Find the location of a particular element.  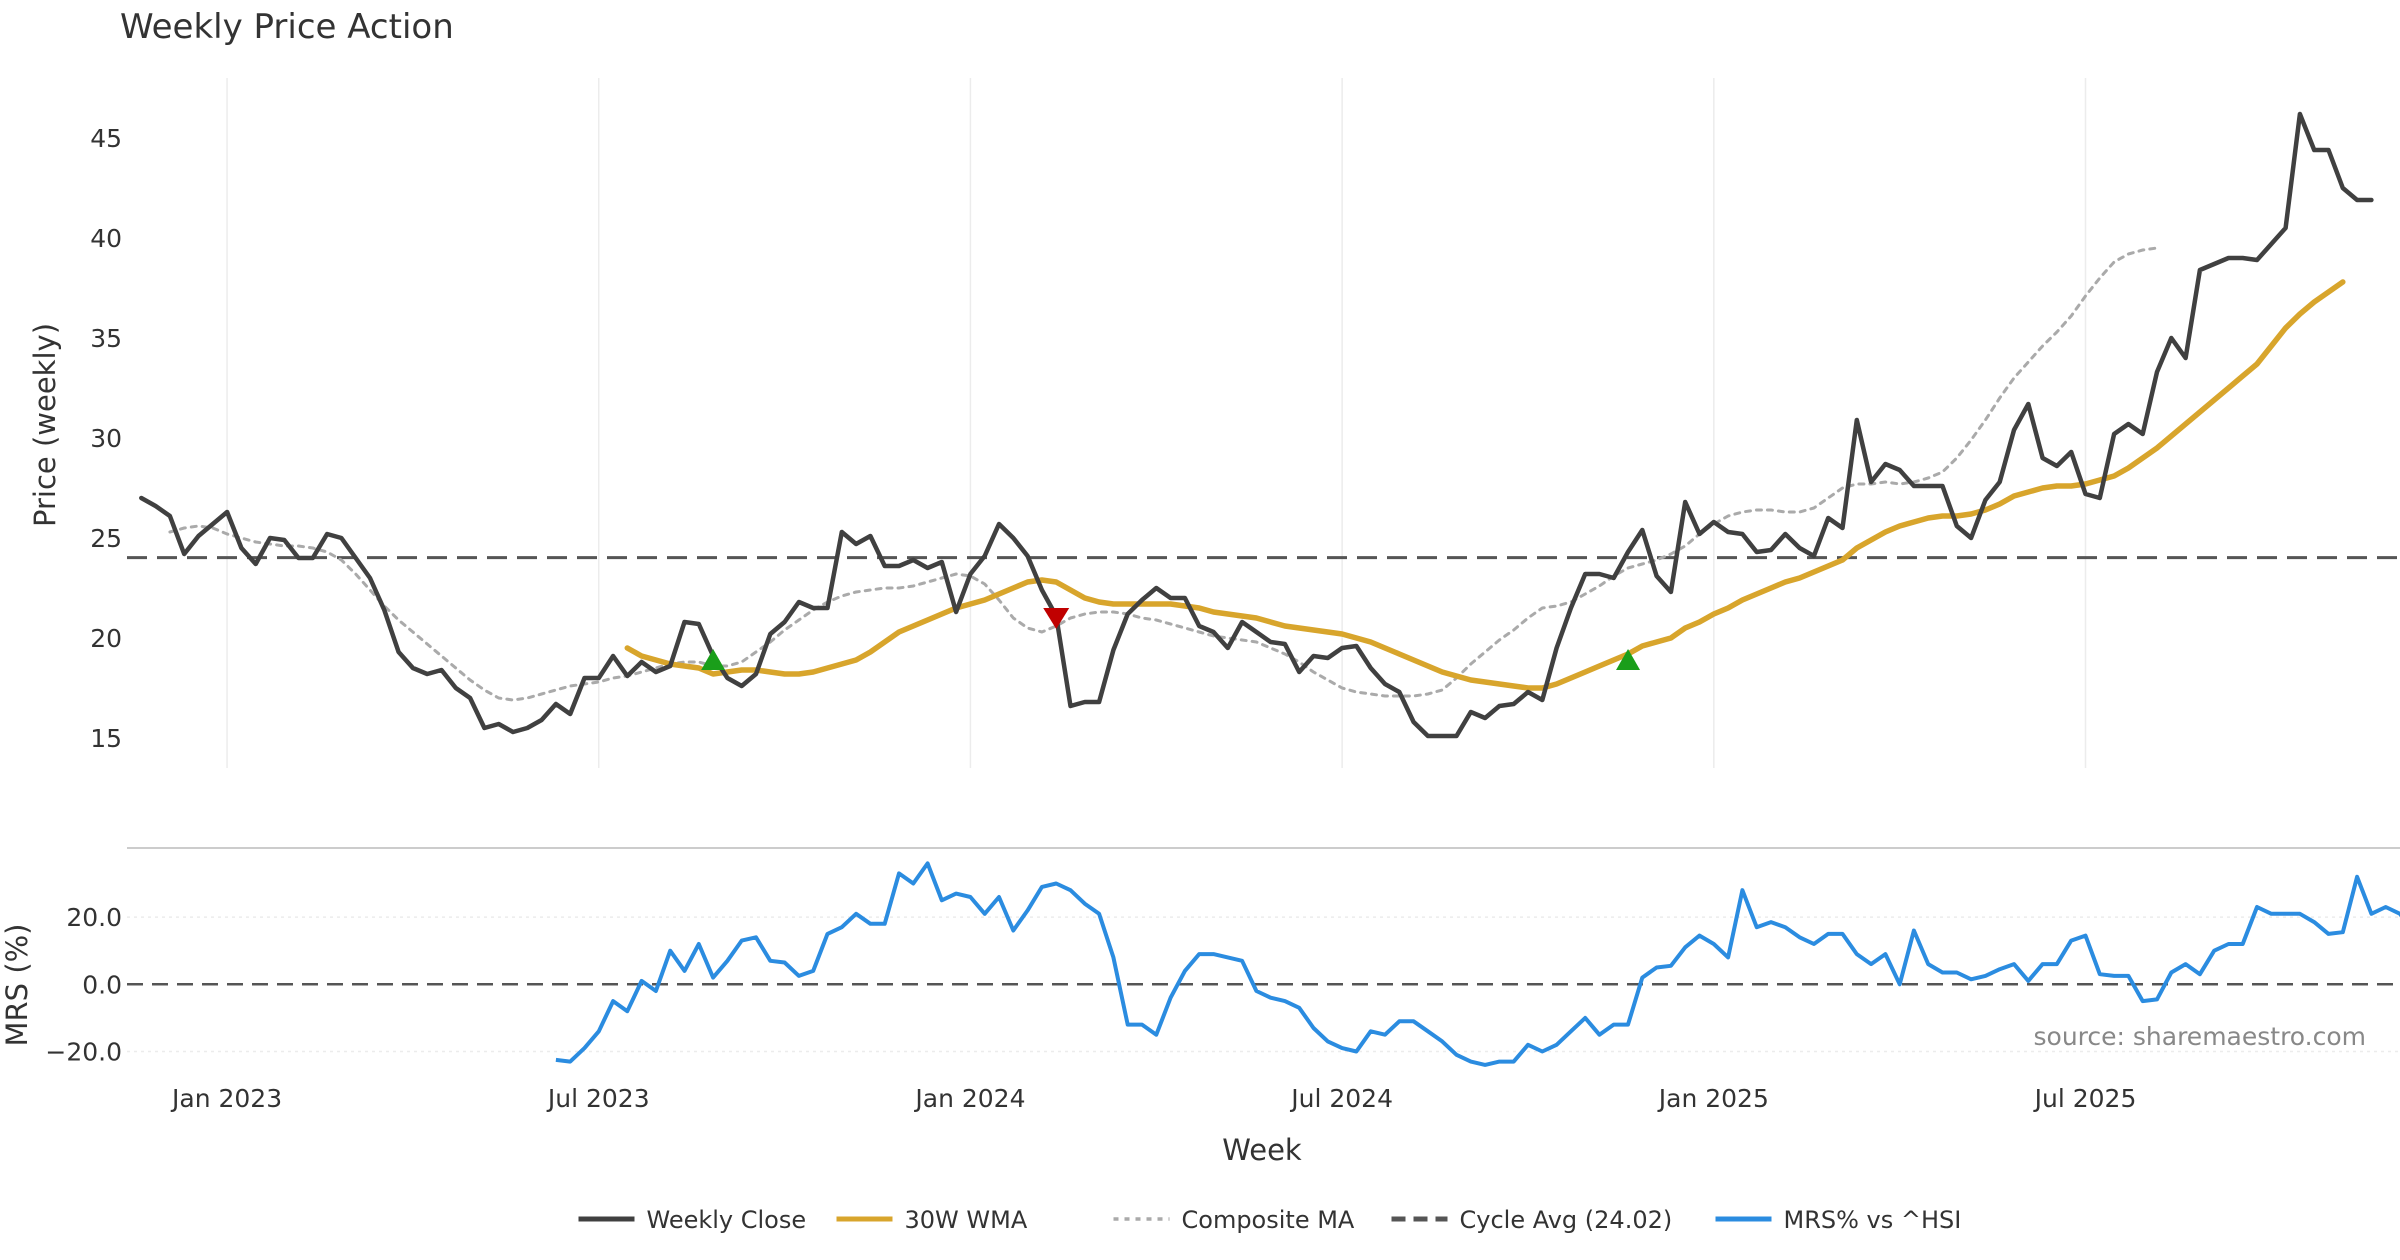

mrs-y-ticks: −20.0 0.0 20.0 is located at coordinates (83, 984).